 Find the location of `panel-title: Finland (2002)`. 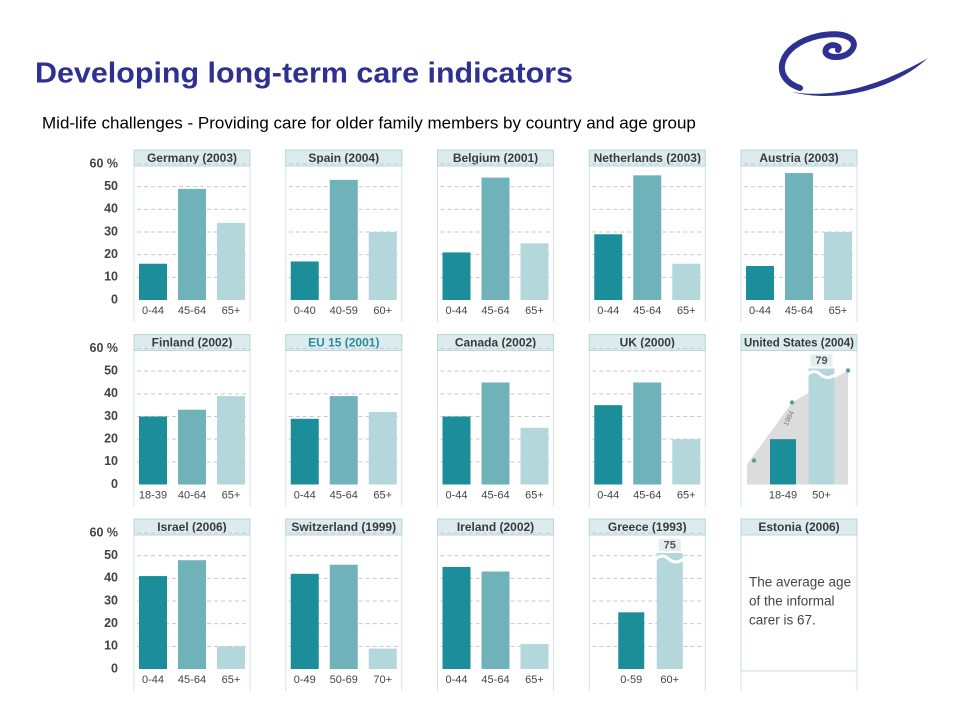

panel-title: Finland (2002) is located at coordinates (192, 343).